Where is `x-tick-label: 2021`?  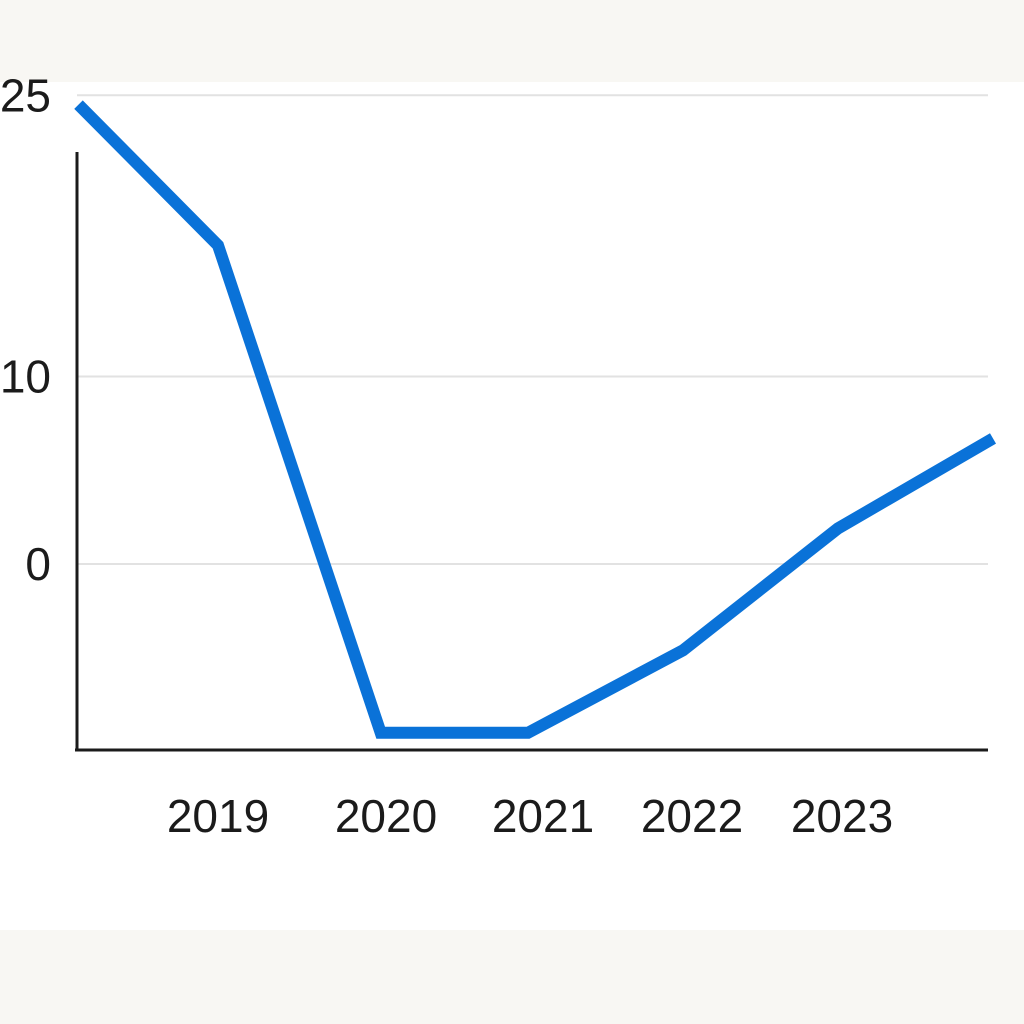 x-tick-label: 2021 is located at coordinates (543, 816).